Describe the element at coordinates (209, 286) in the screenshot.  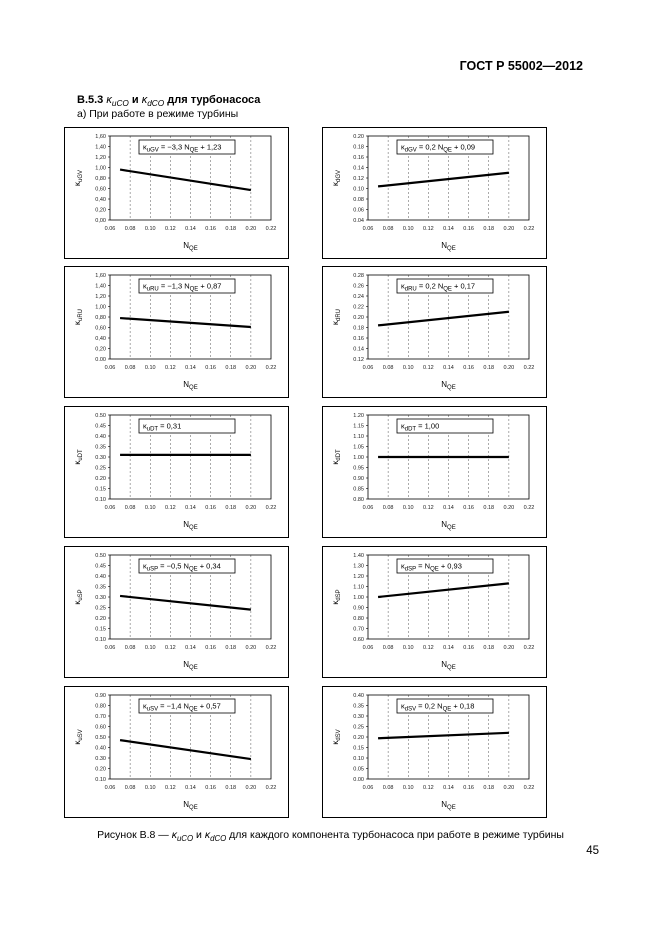
I see `equation-tail: + 0,87` at that location.